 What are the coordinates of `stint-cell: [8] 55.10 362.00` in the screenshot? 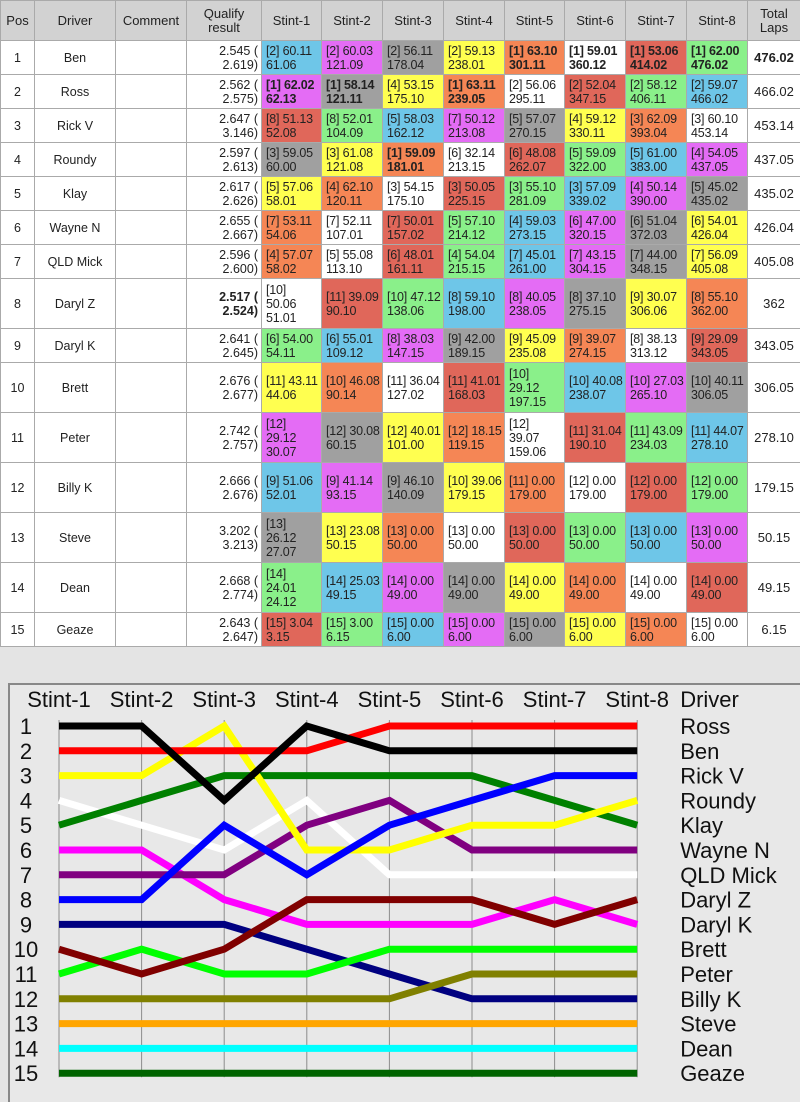 It's located at (717, 303).